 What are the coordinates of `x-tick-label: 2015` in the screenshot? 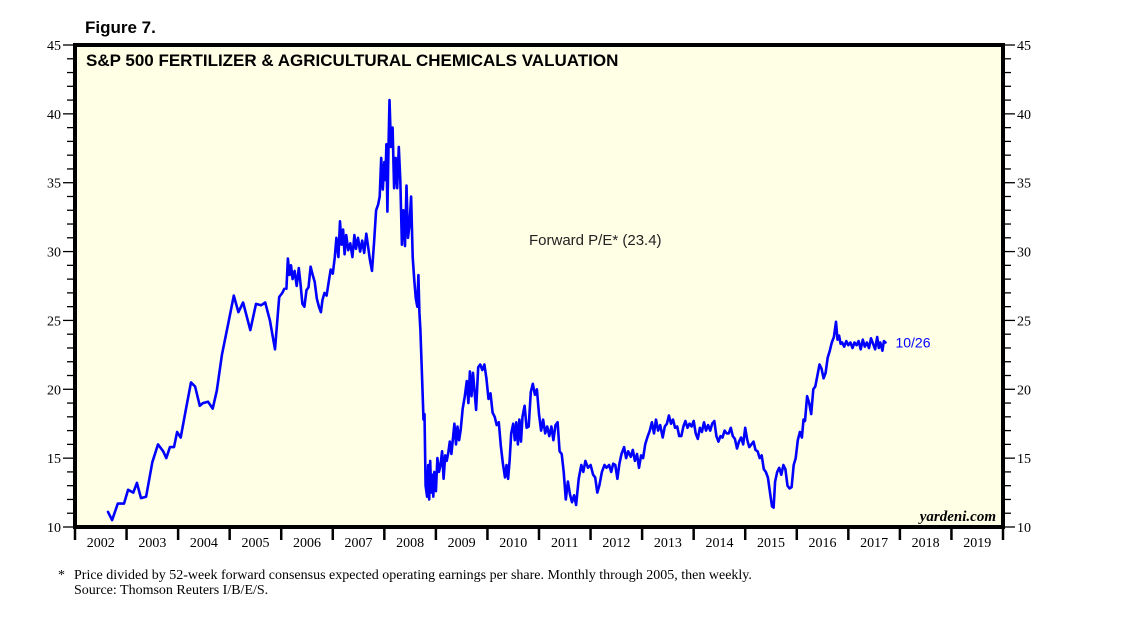 It's located at (771, 543).